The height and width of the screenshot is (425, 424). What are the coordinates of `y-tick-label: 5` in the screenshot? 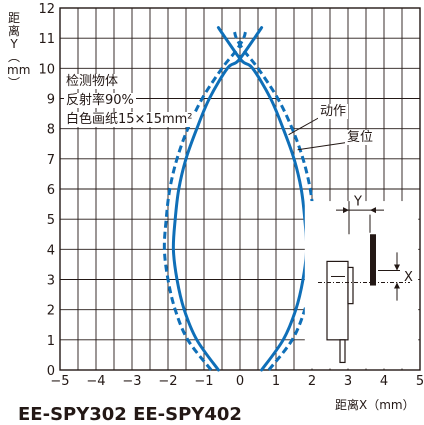 It's located at (51, 220).